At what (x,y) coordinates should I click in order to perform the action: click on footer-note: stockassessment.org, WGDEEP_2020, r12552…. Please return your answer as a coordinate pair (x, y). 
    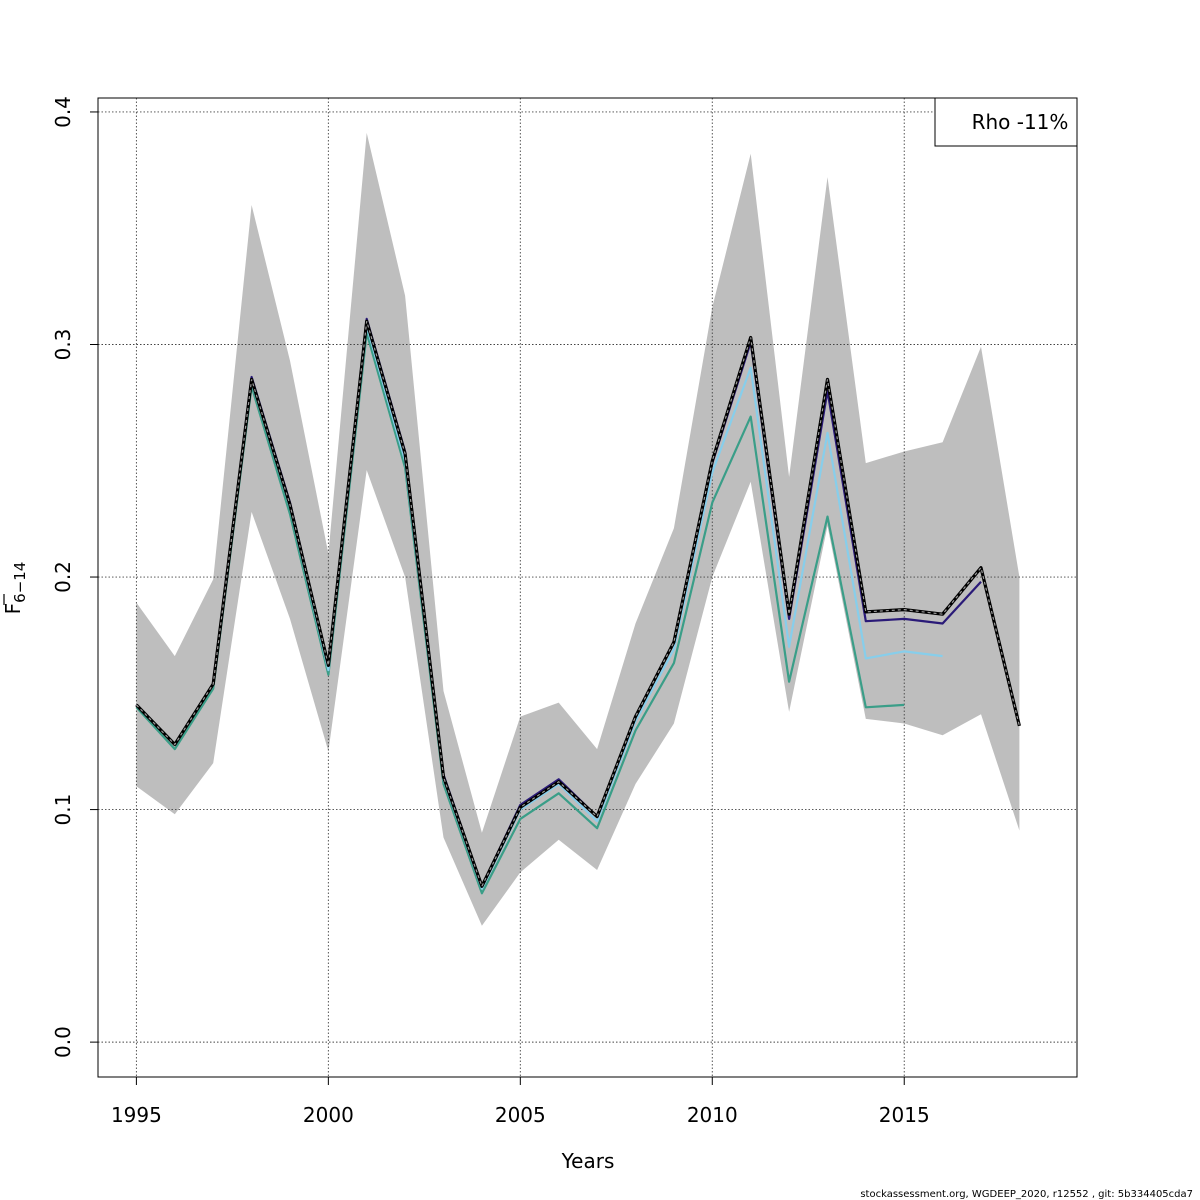
    Looking at the image, I should click on (1026, 1194).